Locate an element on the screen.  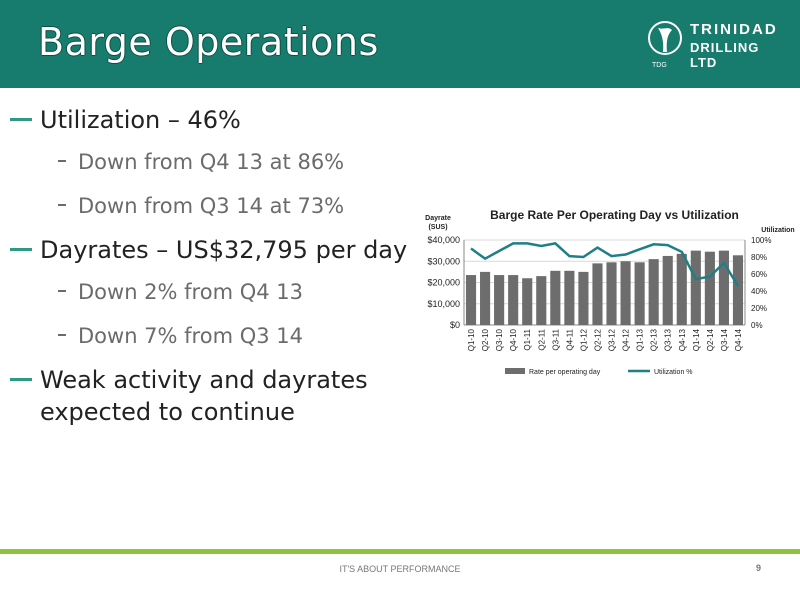
sub-bullet-item: Down 2% from Q4 13 is located at coordinates (180, 292).